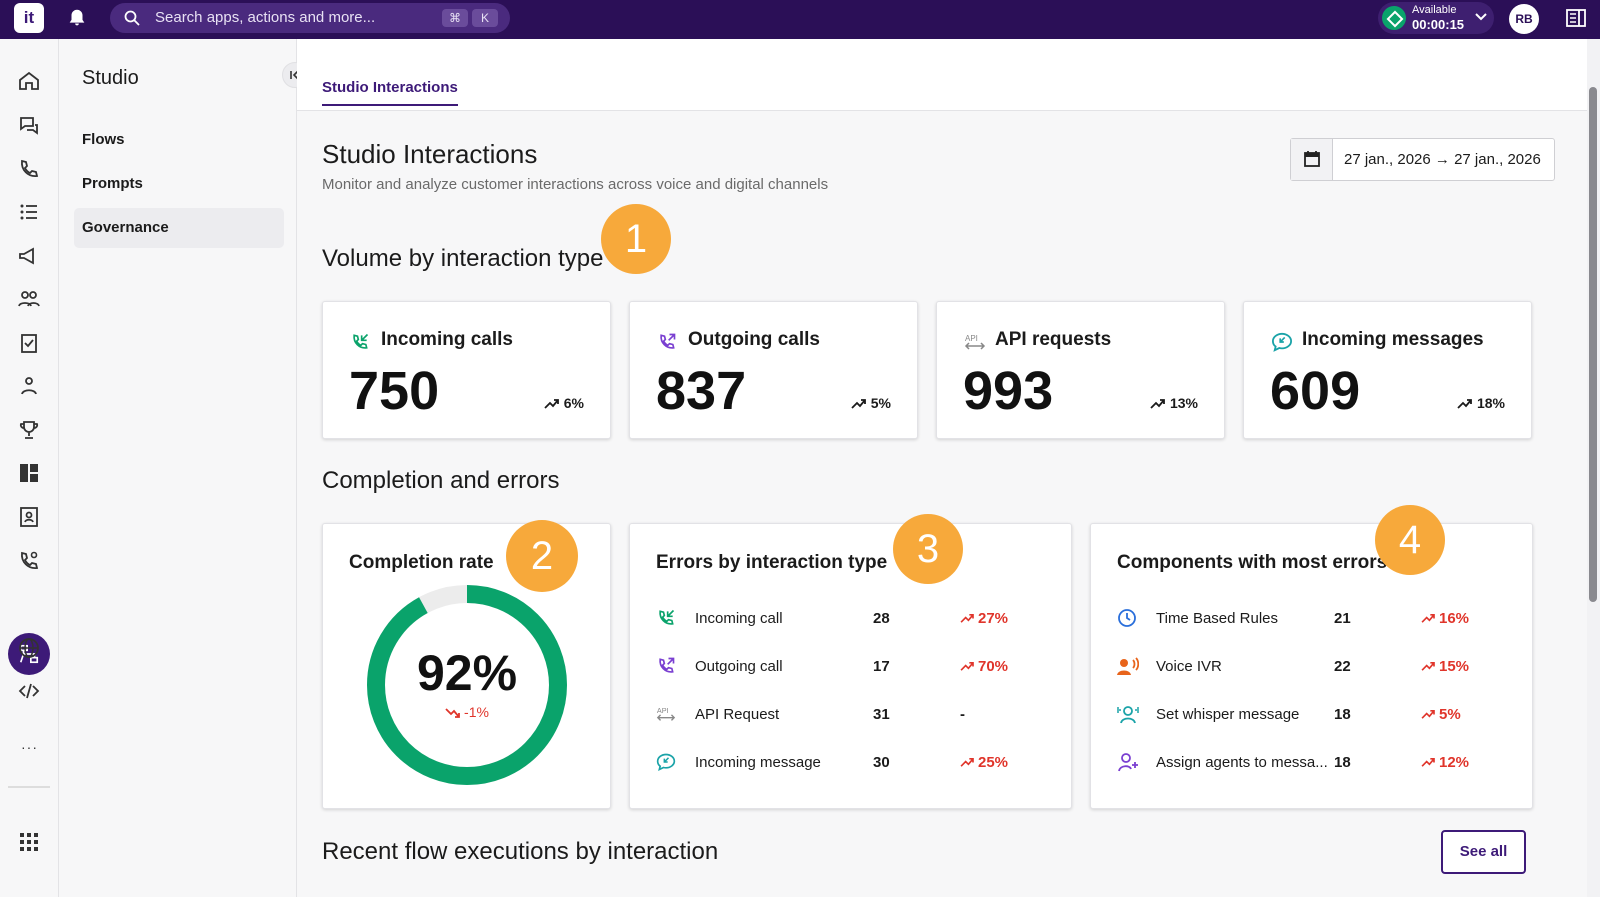 The image size is (1600, 897). I want to click on row-value: 31, so click(881, 714).